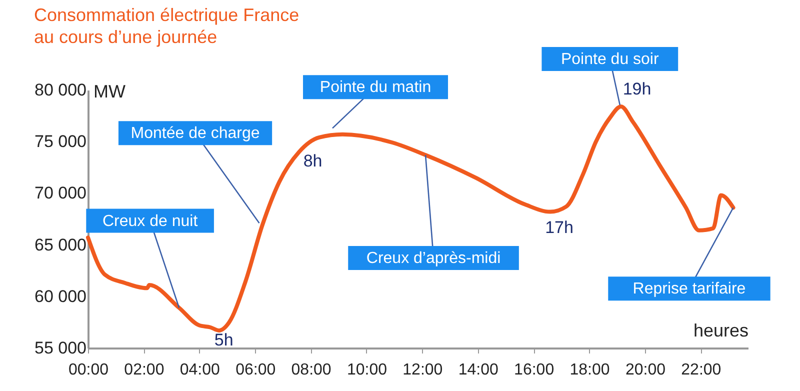 This screenshot has width=800, height=391. Describe the element at coordinates (312, 161) in the screenshot. I see `annotation: 8h` at that location.